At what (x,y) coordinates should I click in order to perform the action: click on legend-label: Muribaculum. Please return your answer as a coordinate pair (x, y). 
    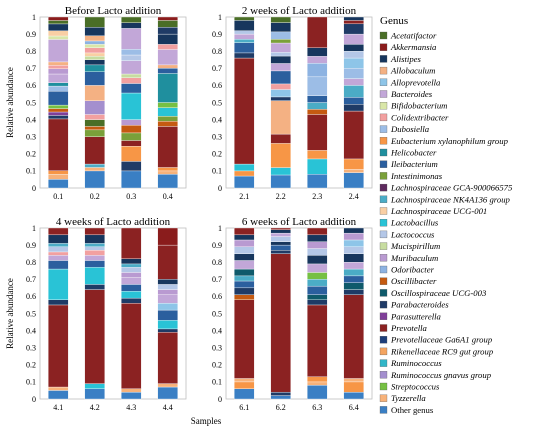
    Looking at the image, I should click on (414, 258).